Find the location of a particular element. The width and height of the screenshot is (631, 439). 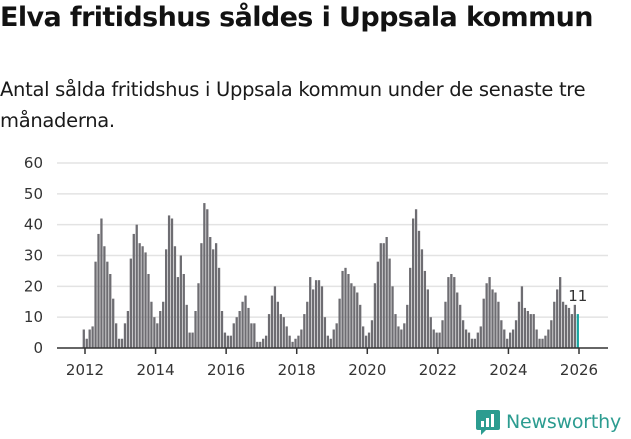

x-tick-label: 2024 is located at coordinates (508, 370).